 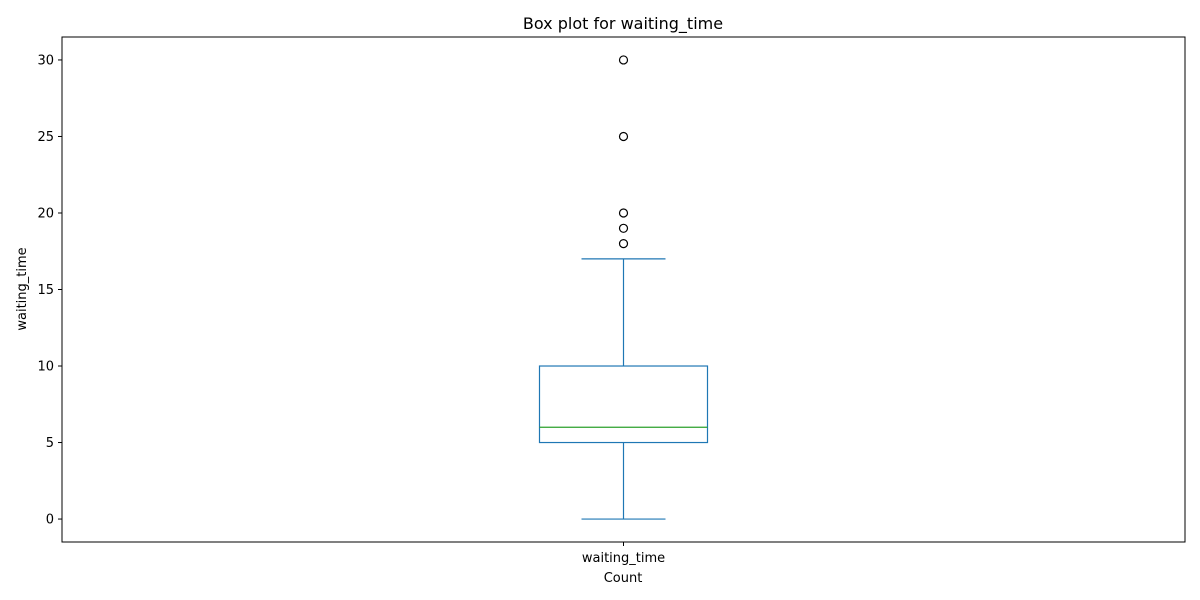 What do you see at coordinates (45, 367) in the screenshot?
I see `y-tick-label: 10` at bounding box center [45, 367].